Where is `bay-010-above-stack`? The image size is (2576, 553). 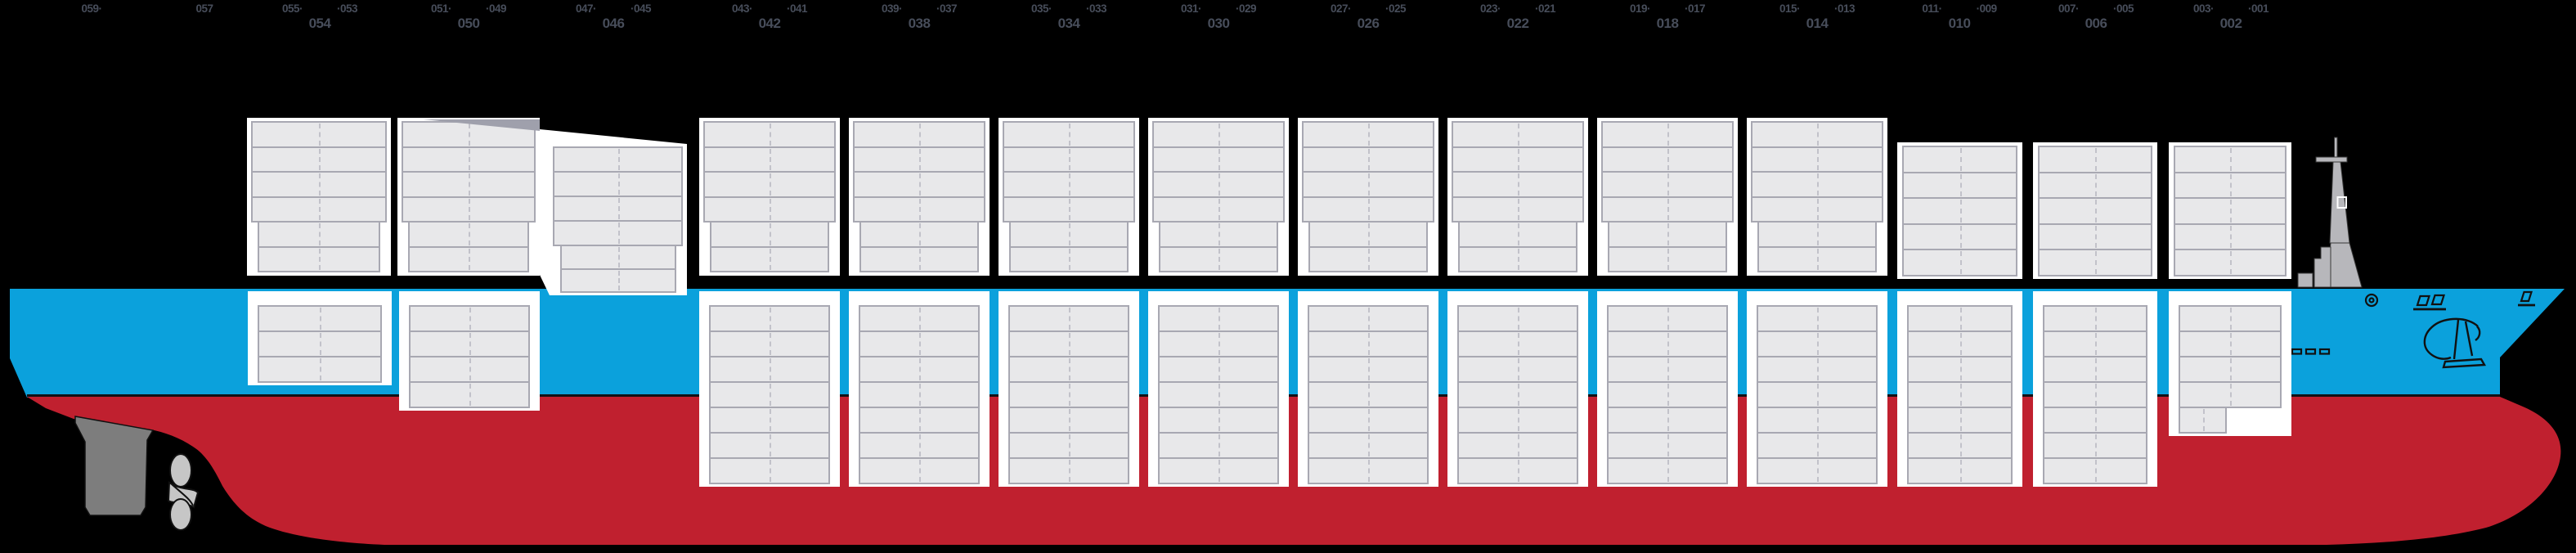 bay-010-above-stack is located at coordinates (1960, 210).